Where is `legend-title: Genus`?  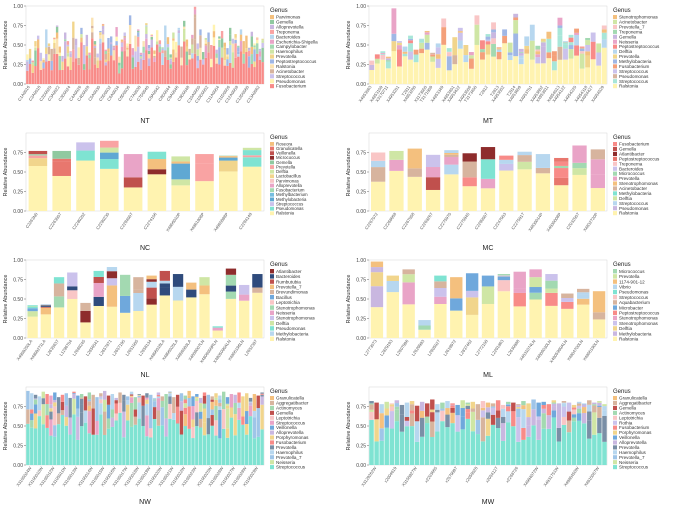
legend-title: Genus is located at coordinates (622, 11).